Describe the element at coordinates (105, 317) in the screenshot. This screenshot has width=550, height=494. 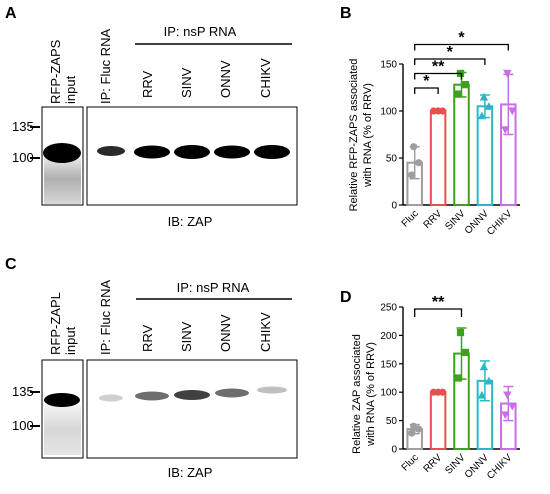
I see `fluc-label-c: IP: Fluc RNA` at that location.